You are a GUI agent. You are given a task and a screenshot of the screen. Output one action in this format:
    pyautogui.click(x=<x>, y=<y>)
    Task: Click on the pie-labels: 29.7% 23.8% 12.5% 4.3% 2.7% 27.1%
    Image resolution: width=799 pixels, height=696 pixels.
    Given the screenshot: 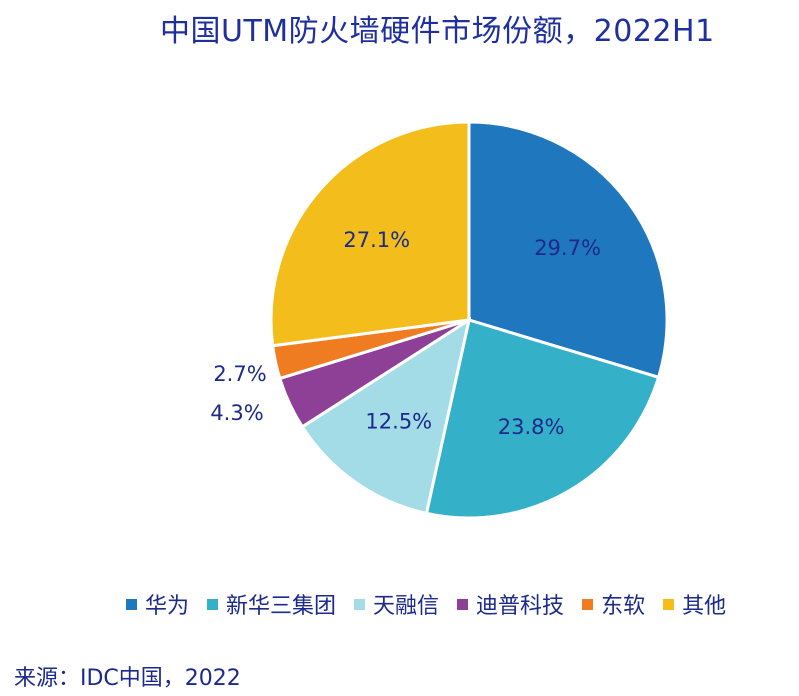 What is the action you would take?
    pyautogui.click(x=405, y=333)
    